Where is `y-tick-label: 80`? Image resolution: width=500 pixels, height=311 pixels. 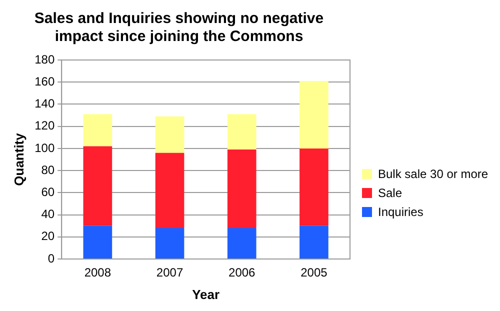
y-tick-label: 80 is located at coordinates (48, 169).